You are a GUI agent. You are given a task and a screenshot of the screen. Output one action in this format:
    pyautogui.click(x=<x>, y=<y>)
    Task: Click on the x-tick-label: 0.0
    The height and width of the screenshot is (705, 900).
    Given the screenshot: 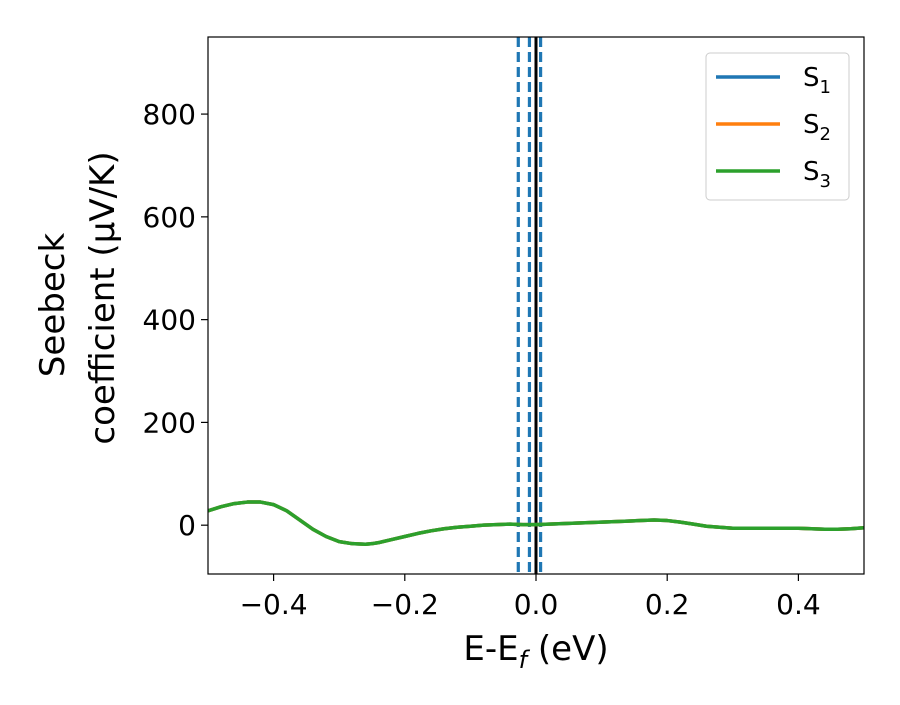 What is the action you would take?
    pyautogui.click(x=536, y=604)
    